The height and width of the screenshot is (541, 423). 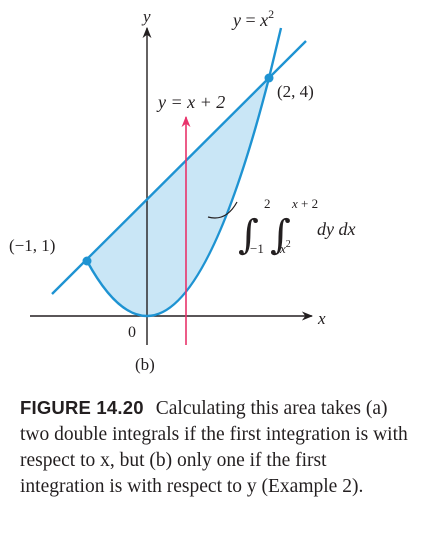 I want to click on inner-lower-limit: x2, so click(x=285, y=247).